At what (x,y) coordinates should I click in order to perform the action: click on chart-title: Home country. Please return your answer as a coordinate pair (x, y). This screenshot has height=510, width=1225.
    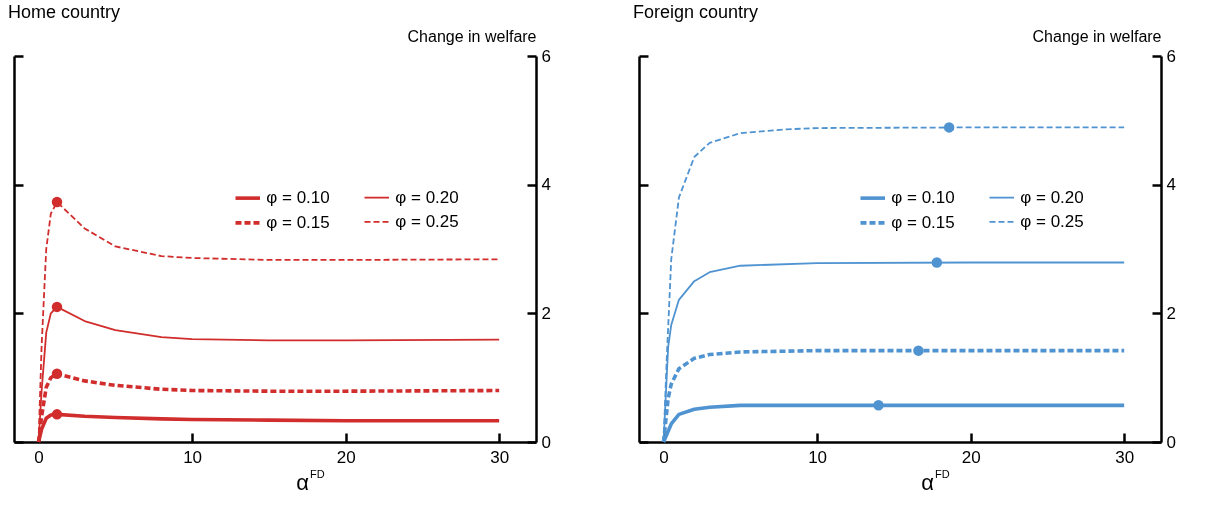
    Looking at the image, I should click on (64, 12).